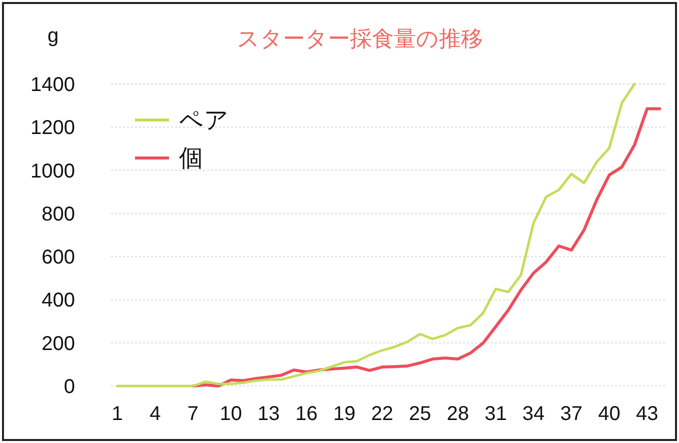 This screenshot has width=679, height=443. I want to click on x-tick-label: 37, so click(571, 414).